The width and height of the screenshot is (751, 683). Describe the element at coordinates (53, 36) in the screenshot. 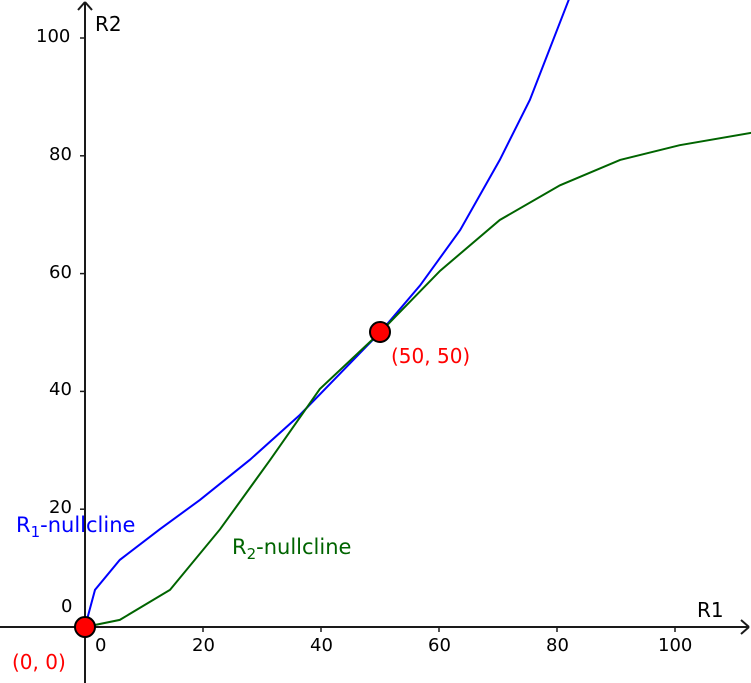

I see `y-tick-label: 100` at that location.